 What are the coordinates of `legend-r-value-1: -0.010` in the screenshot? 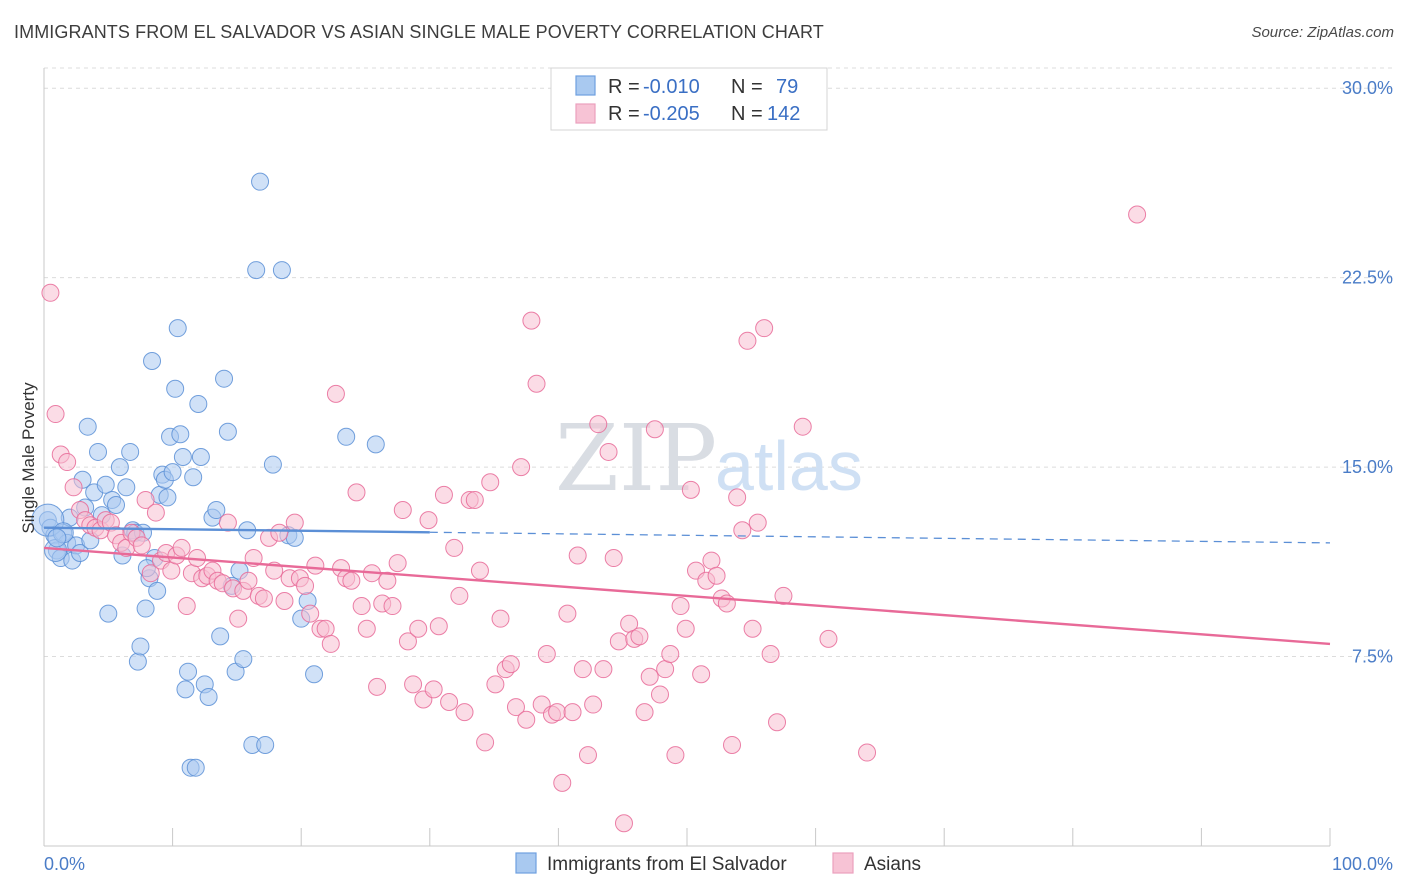 It's located at (671, 87).